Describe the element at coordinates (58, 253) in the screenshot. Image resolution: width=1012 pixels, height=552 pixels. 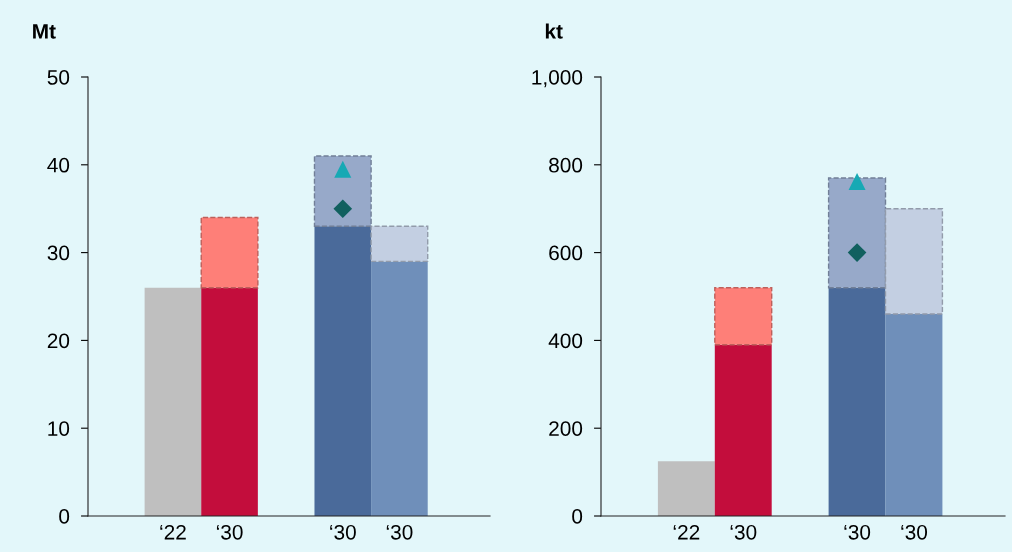
I see `y-tick-label: 30` at that location.